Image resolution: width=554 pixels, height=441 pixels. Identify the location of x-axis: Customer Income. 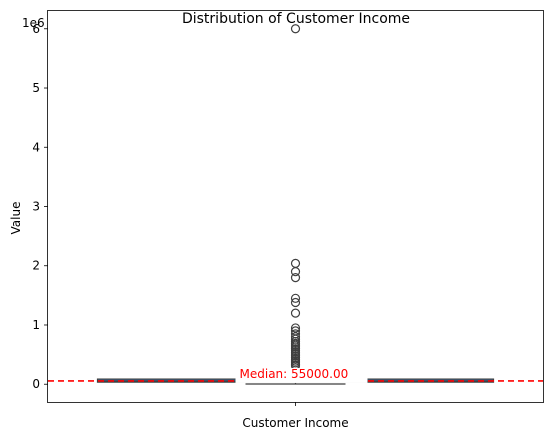
(295, 416).